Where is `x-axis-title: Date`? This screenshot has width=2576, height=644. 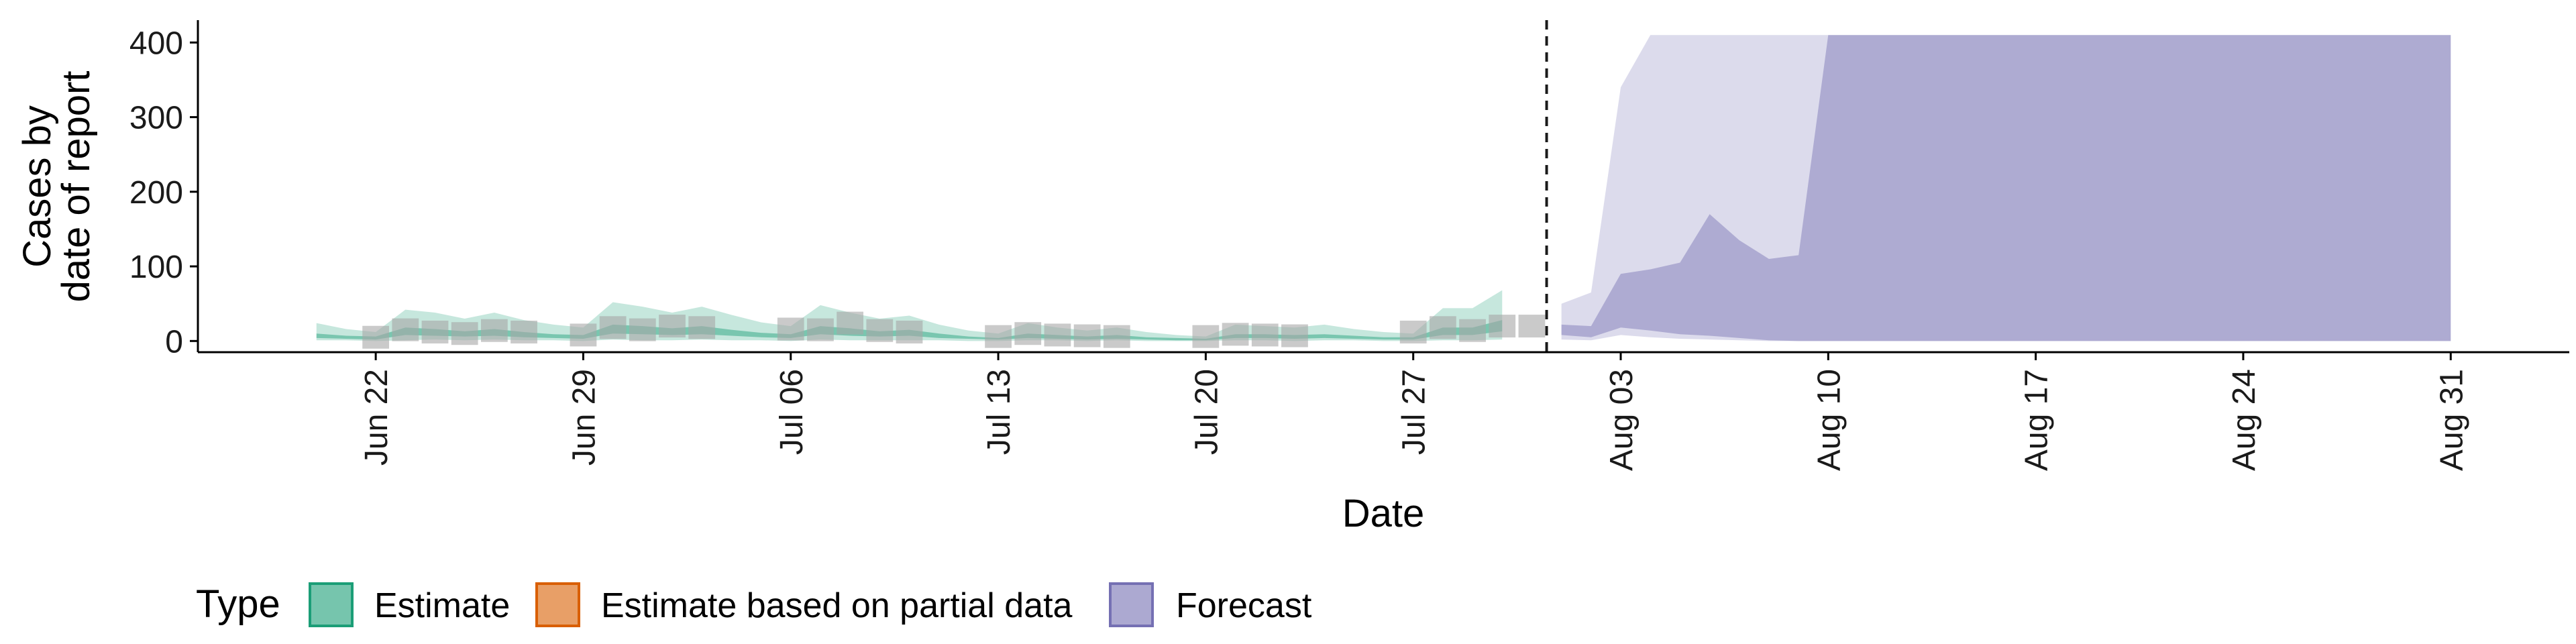 x-axis-title: Date is located at coordinates (1383, 513).